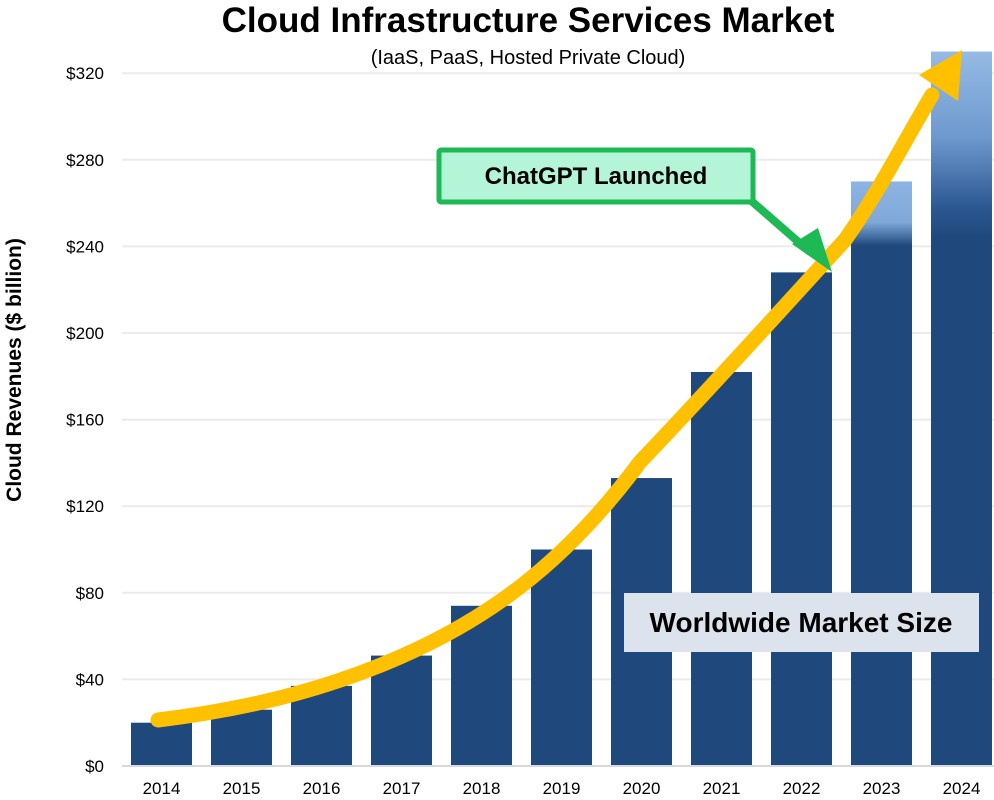 This screenshot has height=800, width=994. I want to click on bar-2017, so click(401, 710).